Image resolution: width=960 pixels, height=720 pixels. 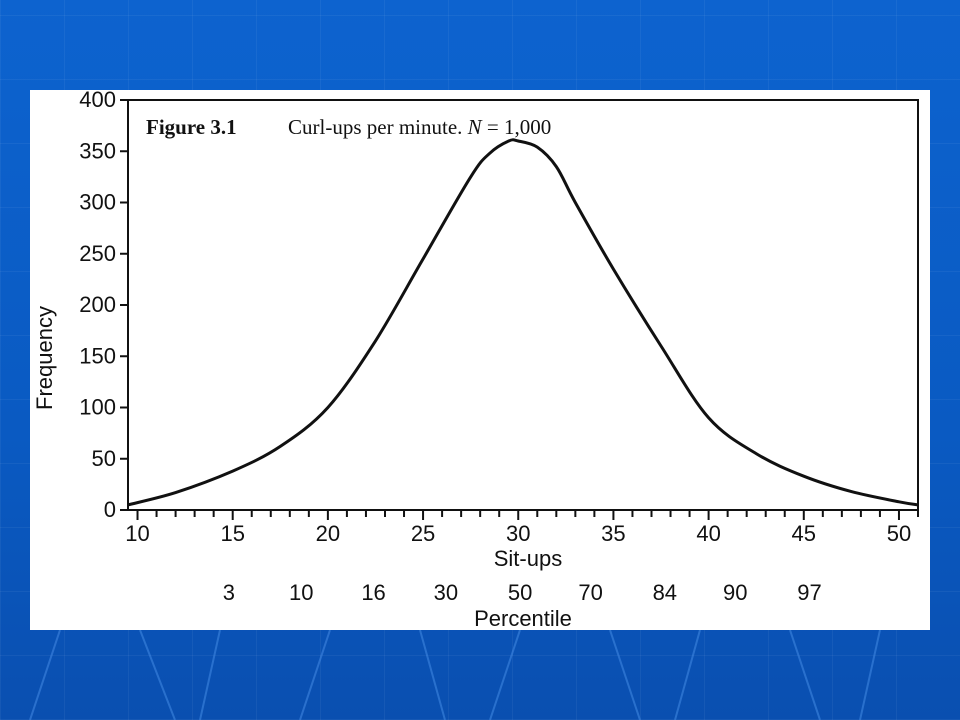 I want to click on percentile-label: 84, so click(x=665, y=592).